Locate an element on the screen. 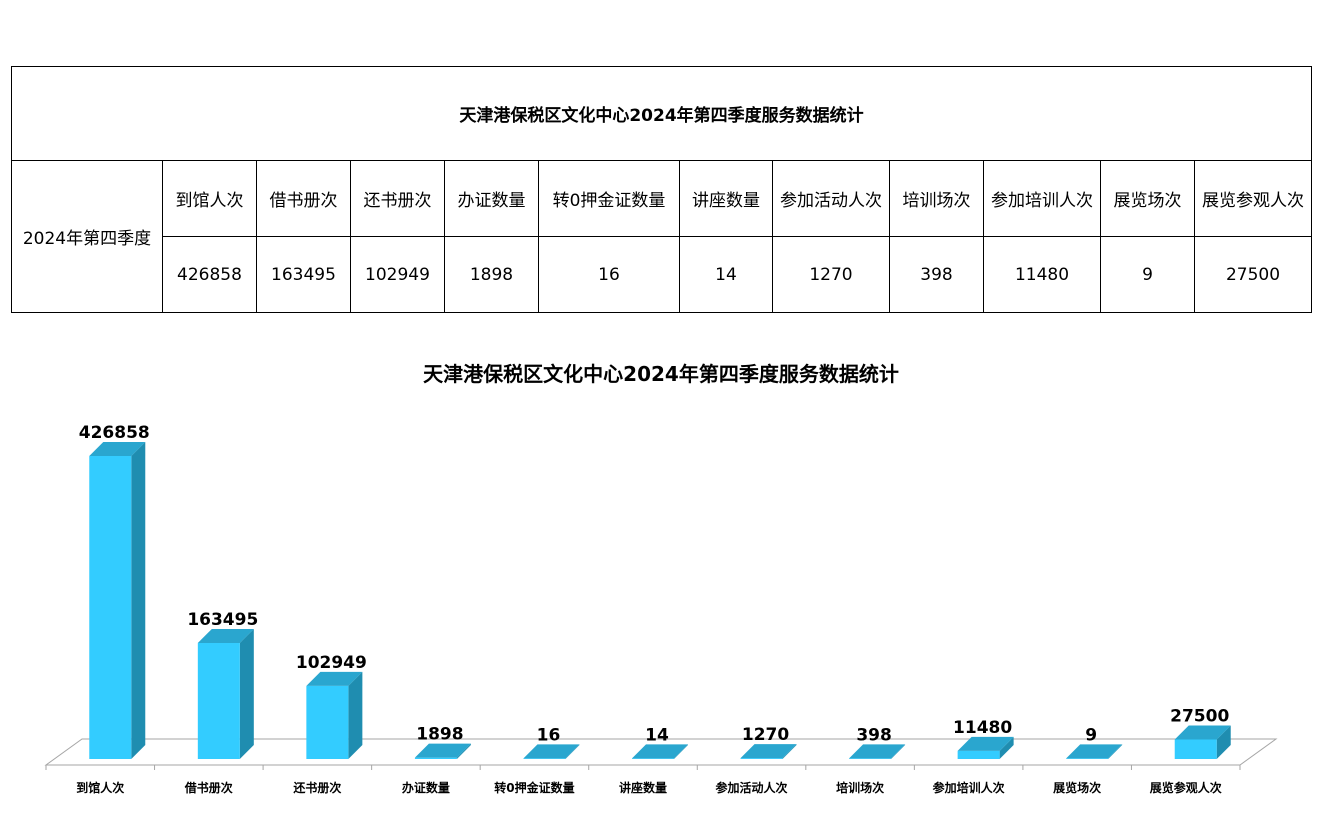 This screenshot has height=832, width=1323. table-cell: 398 is located at coordinates (936, 274).